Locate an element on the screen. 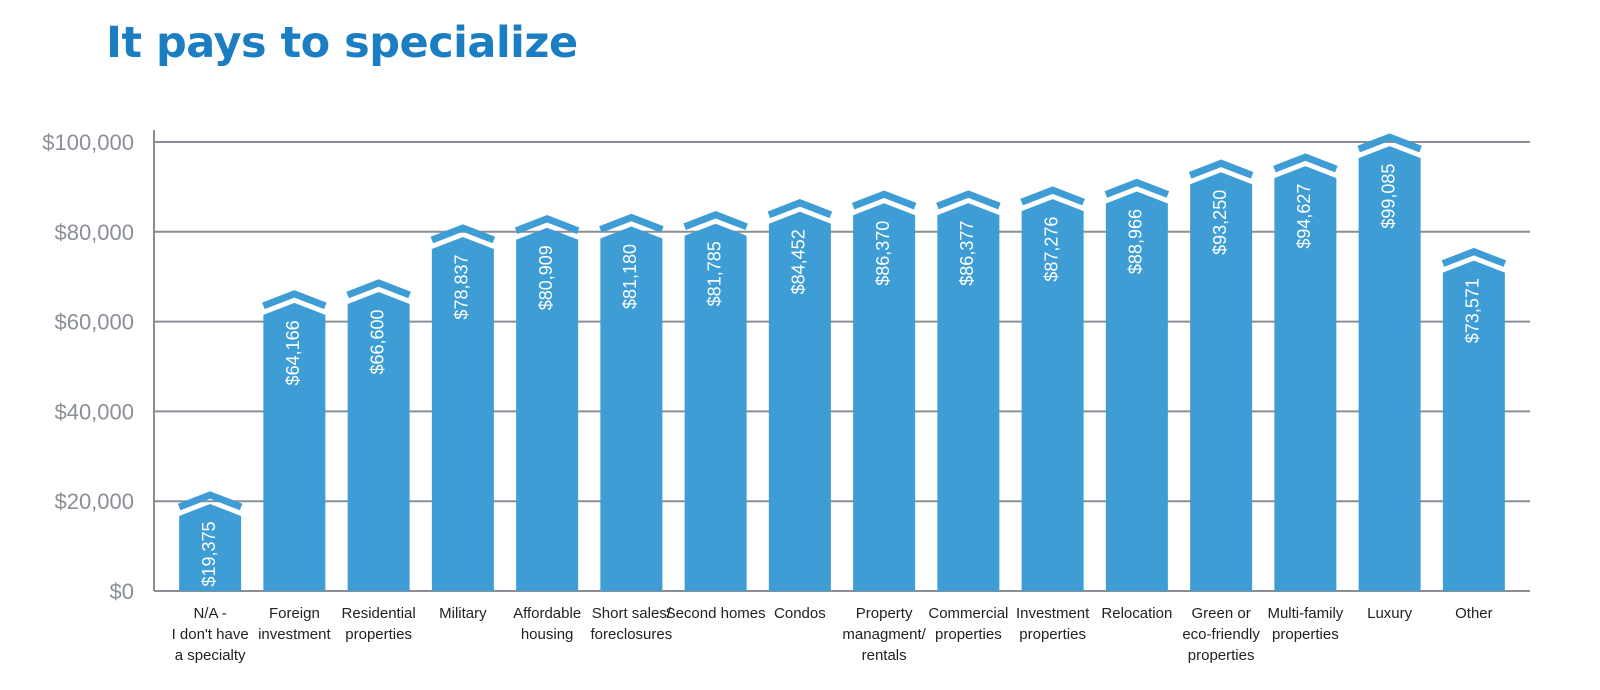  bar-group: $88,966 Relocation is located at coordinates (1136, 400).